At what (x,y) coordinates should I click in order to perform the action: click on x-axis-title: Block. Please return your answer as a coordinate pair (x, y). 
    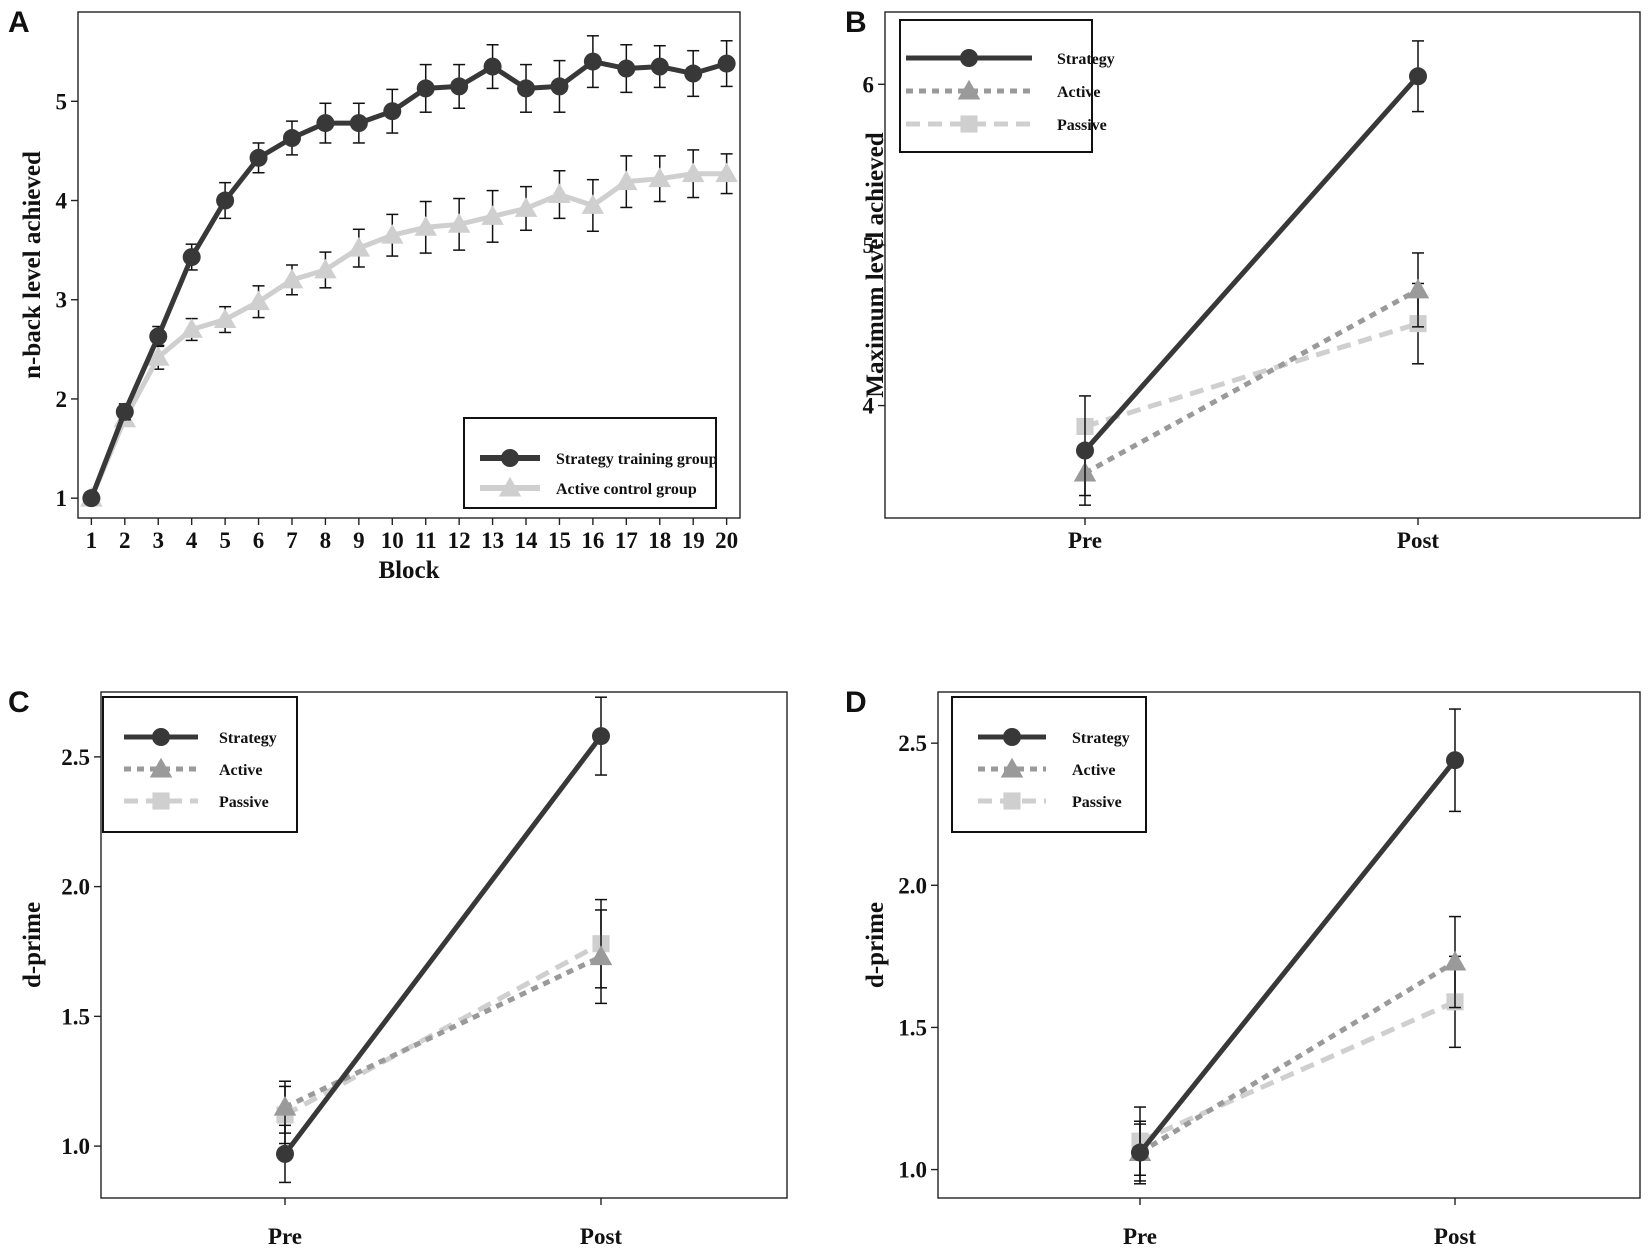
    Looking at the image, I should click on (408, 570).